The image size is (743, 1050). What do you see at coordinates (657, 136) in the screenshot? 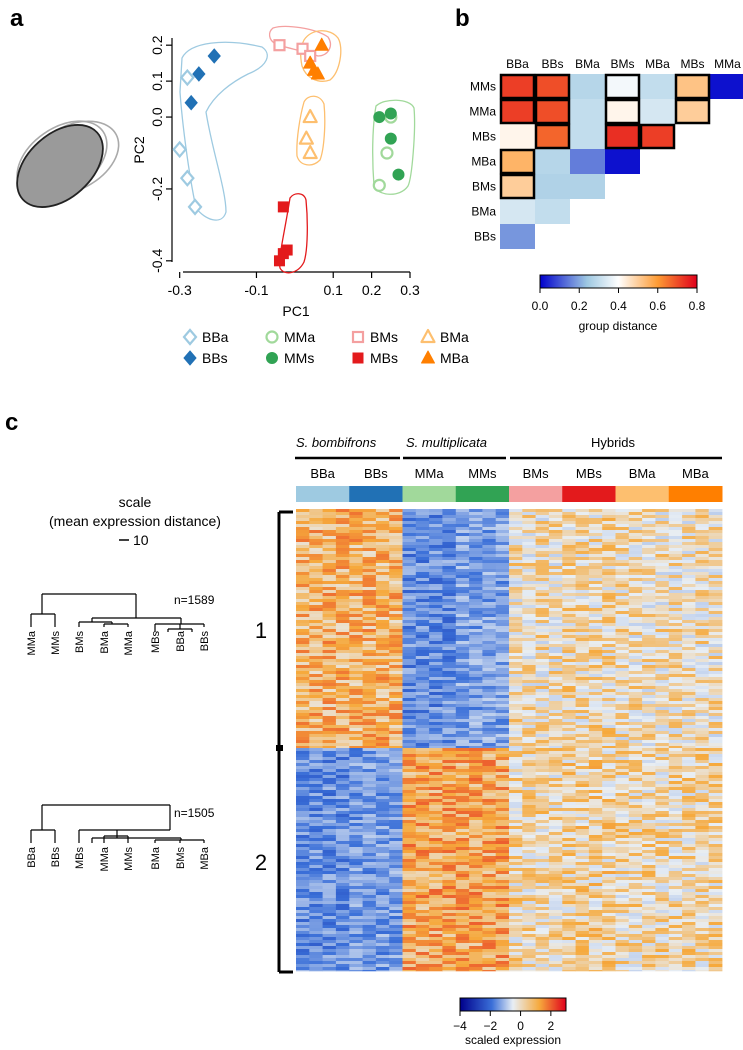
I see `distance-box-MBs-MBa` at bounding box center [657, 136].